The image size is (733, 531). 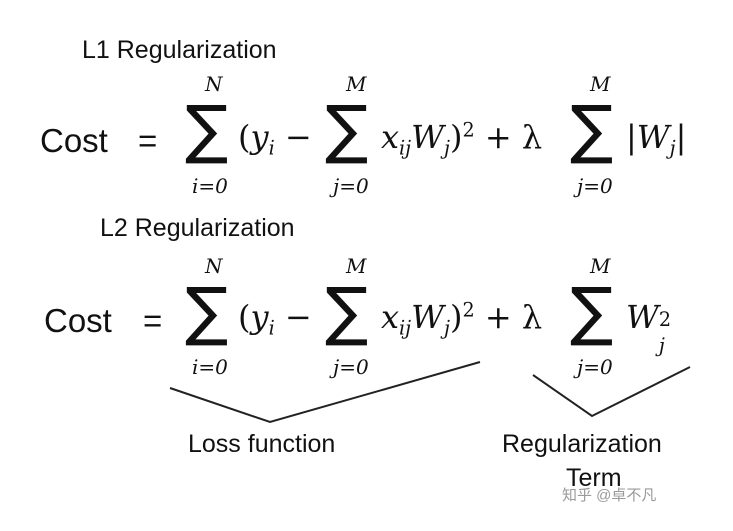 I want to click on watermark: 知乎 @卓不凡, so click(x=609, y=494).